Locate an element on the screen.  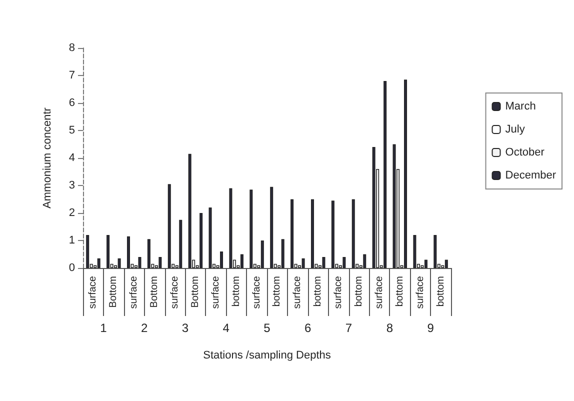
text: 5 is located at coordinates (267, 328).